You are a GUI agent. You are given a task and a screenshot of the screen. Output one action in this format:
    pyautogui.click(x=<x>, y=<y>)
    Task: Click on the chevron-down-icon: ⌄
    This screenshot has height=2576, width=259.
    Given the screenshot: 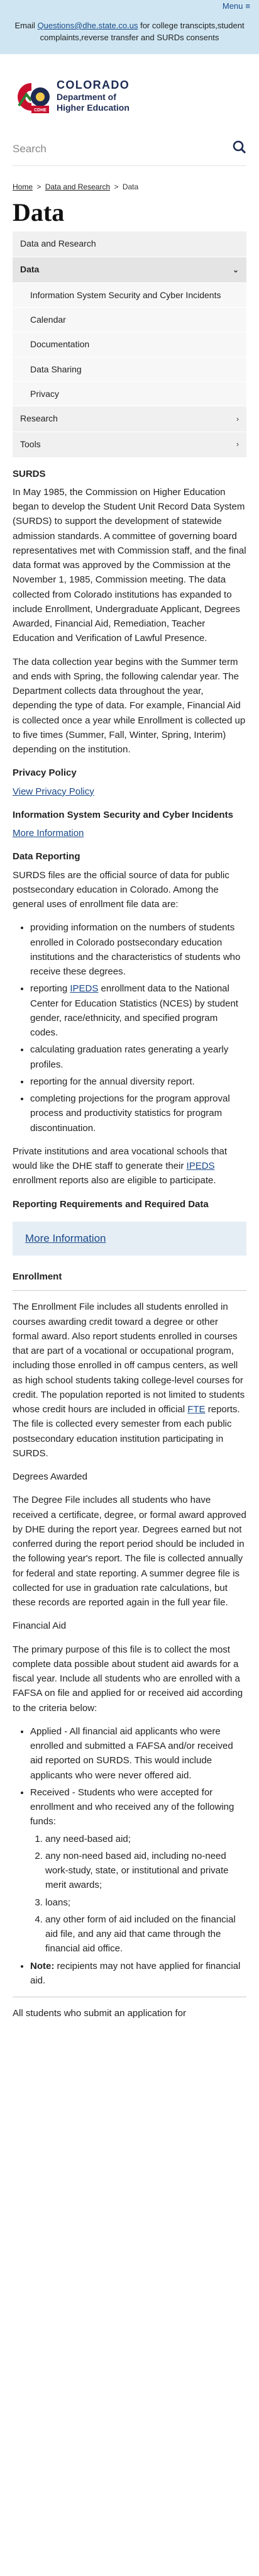 What is the action you would take?
    pyautogui.click(x=236, y=269)
    